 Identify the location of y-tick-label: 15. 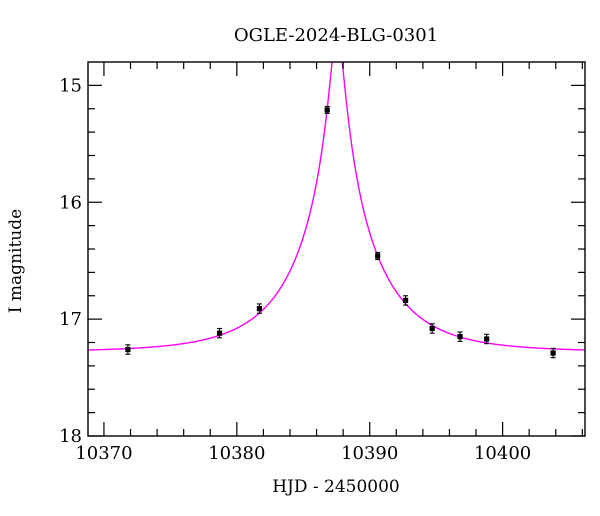
(70, 85).